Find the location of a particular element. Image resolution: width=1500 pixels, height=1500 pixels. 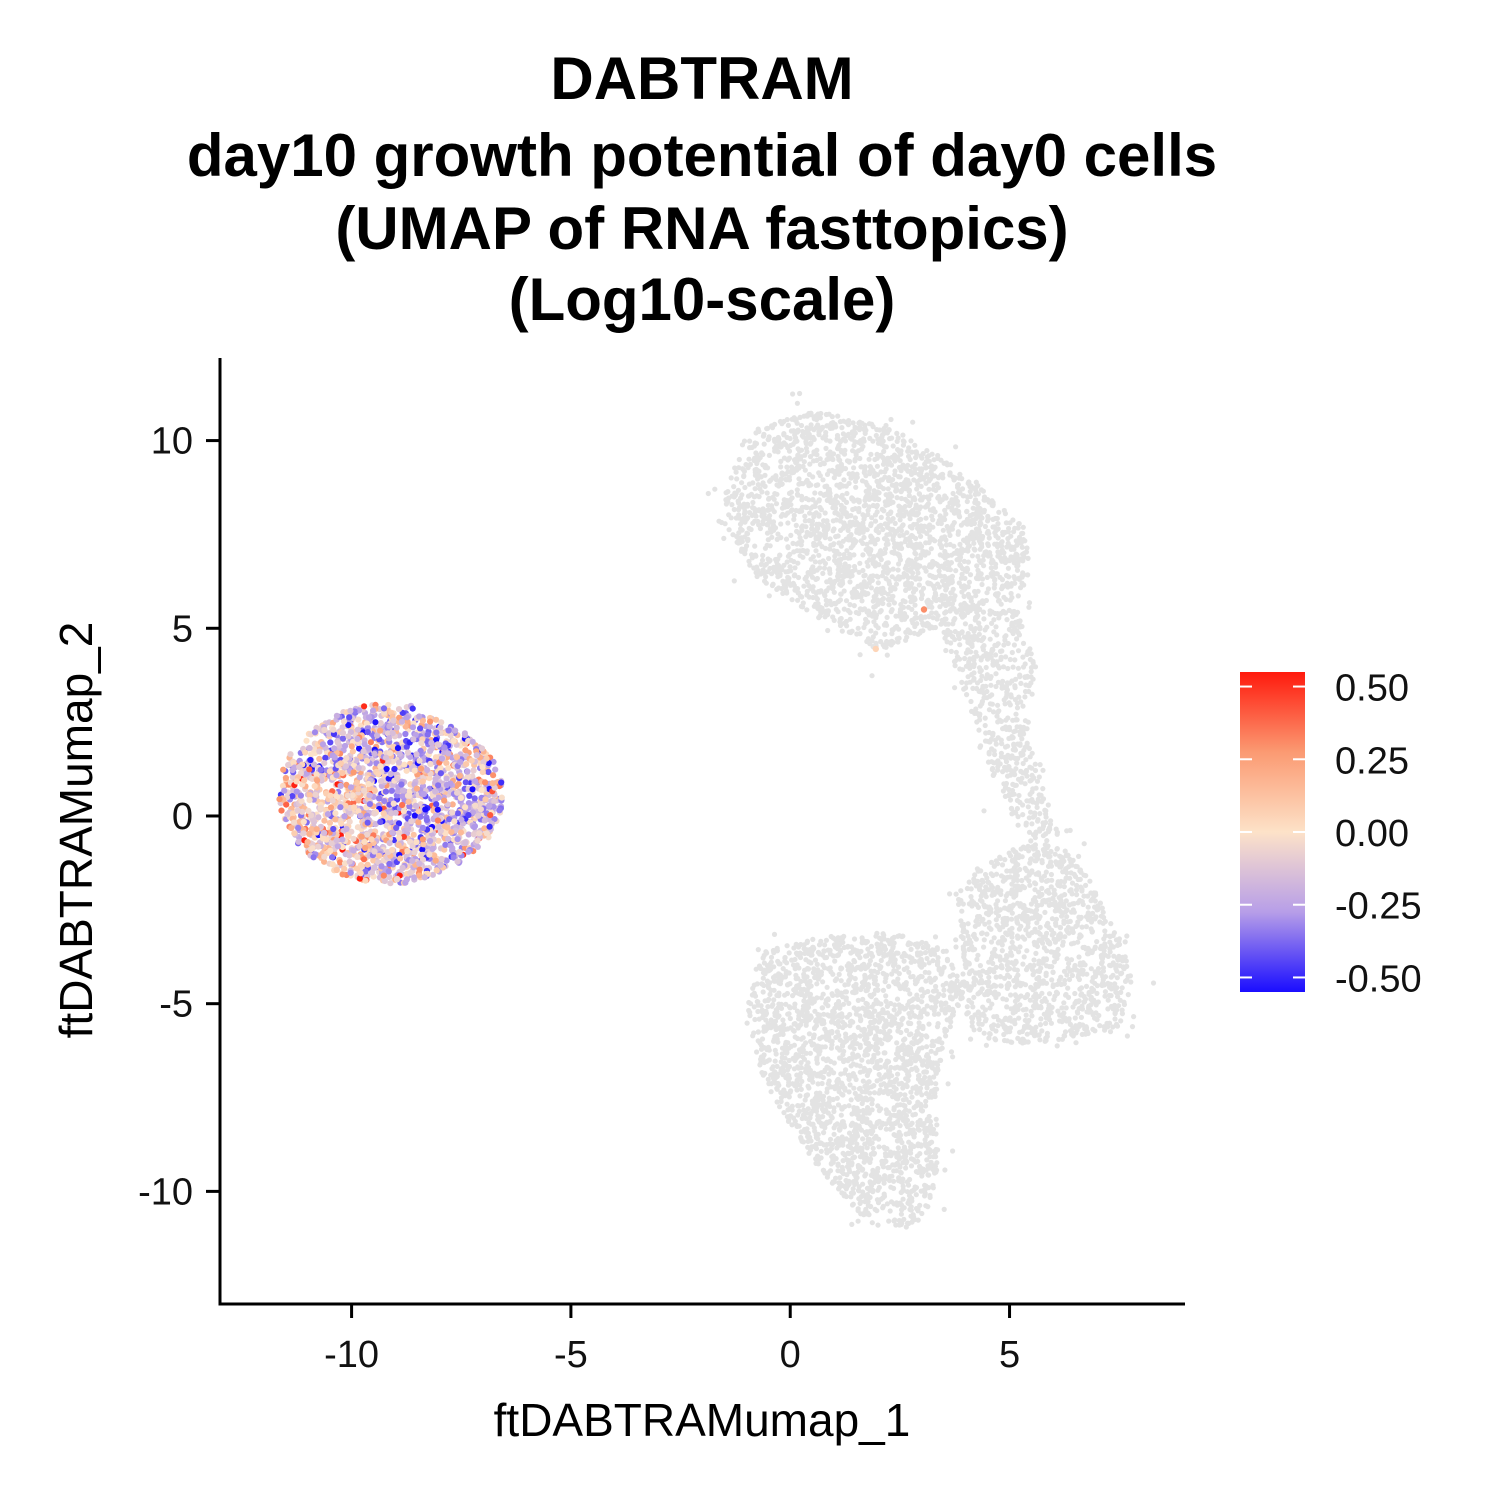

gray-point-1910 is located at coordinates (818, 528).